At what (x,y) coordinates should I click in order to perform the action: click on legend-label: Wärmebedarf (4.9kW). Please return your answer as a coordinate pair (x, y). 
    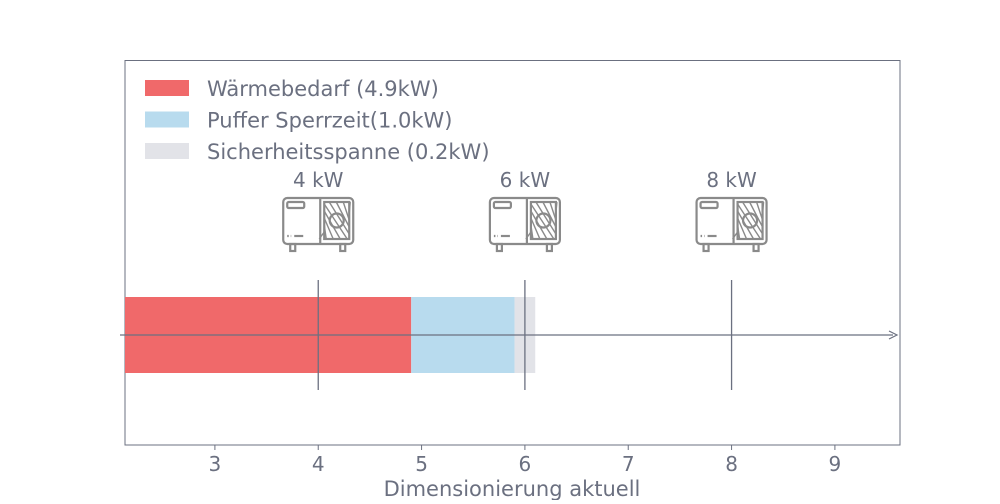
    Looking at the image, I should click on (323, 89).